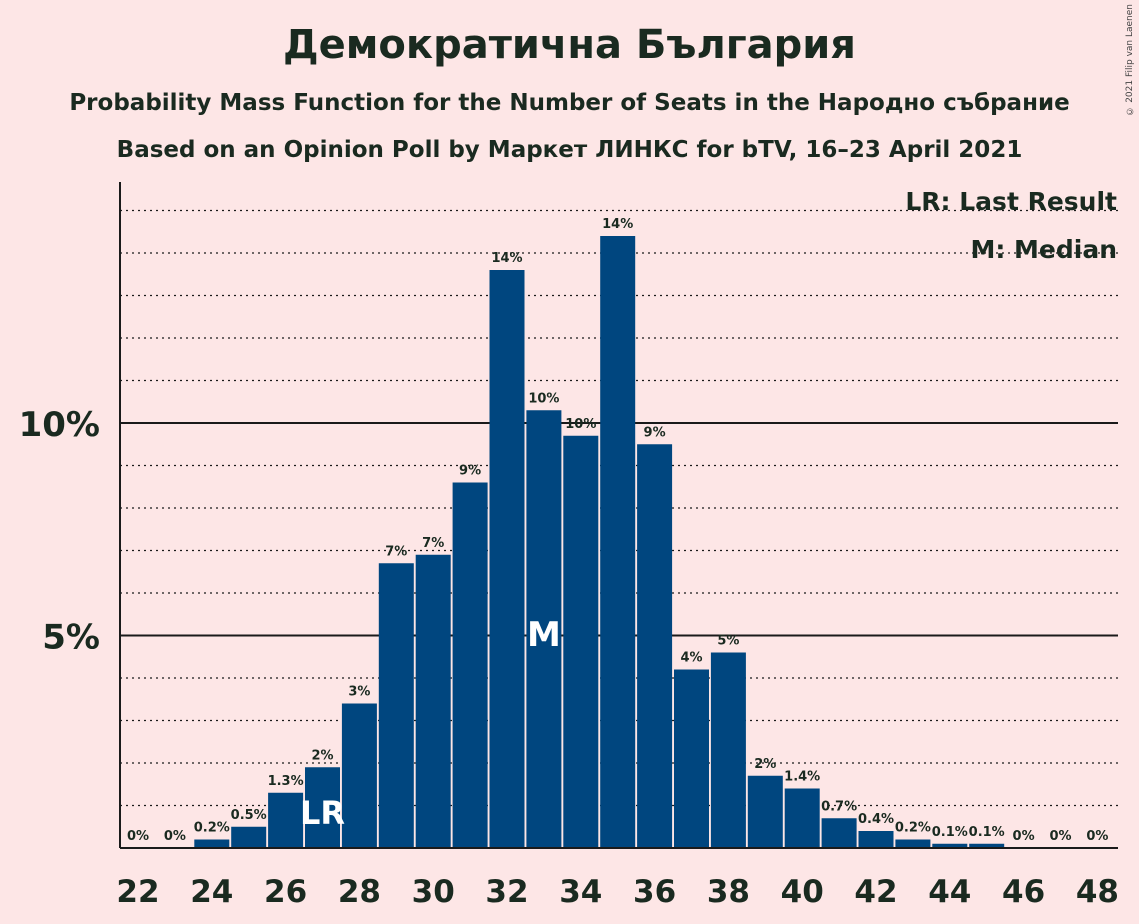  I want to click on bar-value-label: 1.4%, so click(802, 777).